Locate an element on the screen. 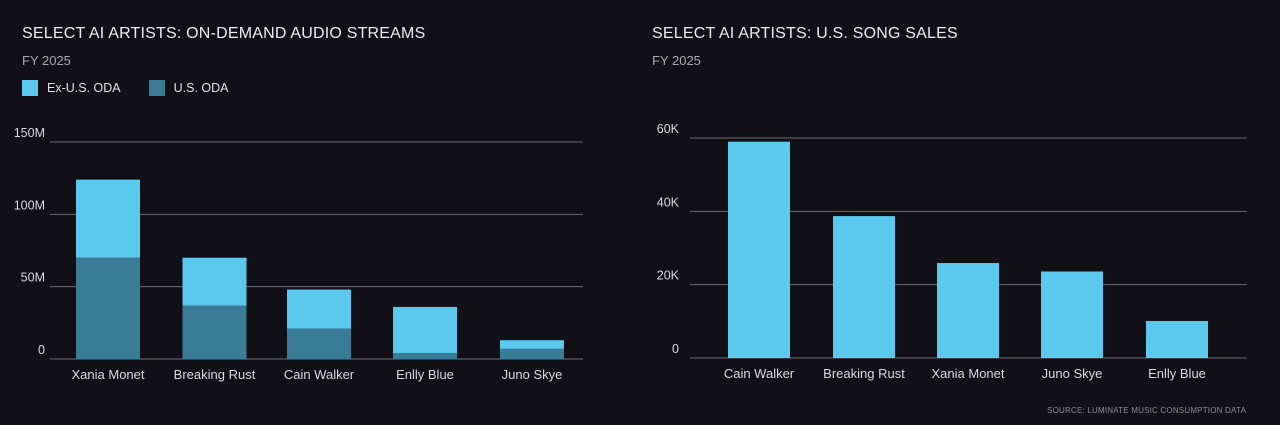 The image size is (1280, 425). left-bar-ex-us-enlly-blue is located at coordinates (425, 330).